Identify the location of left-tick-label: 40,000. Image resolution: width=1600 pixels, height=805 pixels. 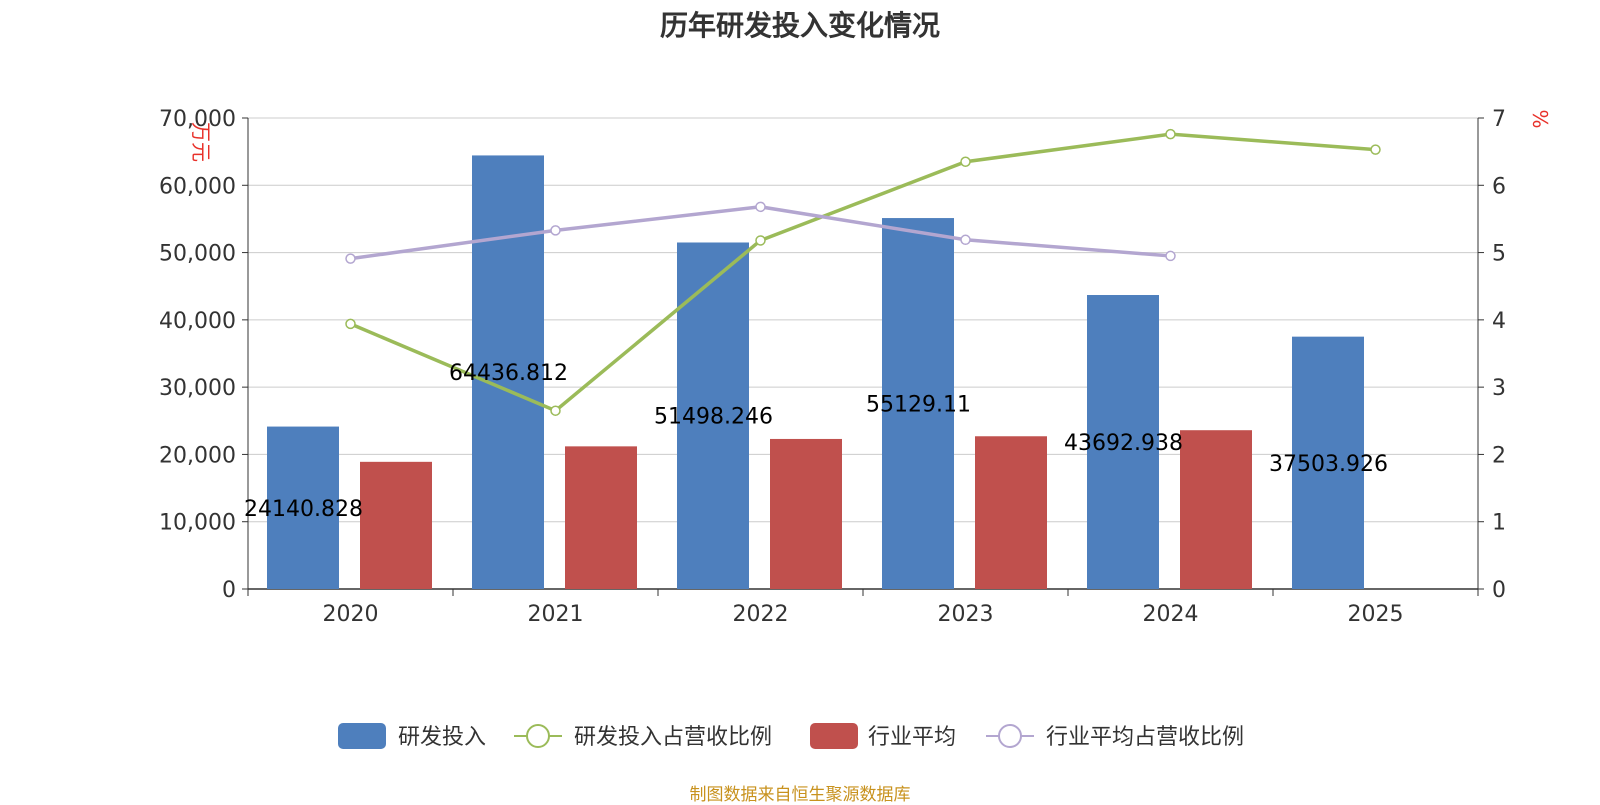
(197, 321).